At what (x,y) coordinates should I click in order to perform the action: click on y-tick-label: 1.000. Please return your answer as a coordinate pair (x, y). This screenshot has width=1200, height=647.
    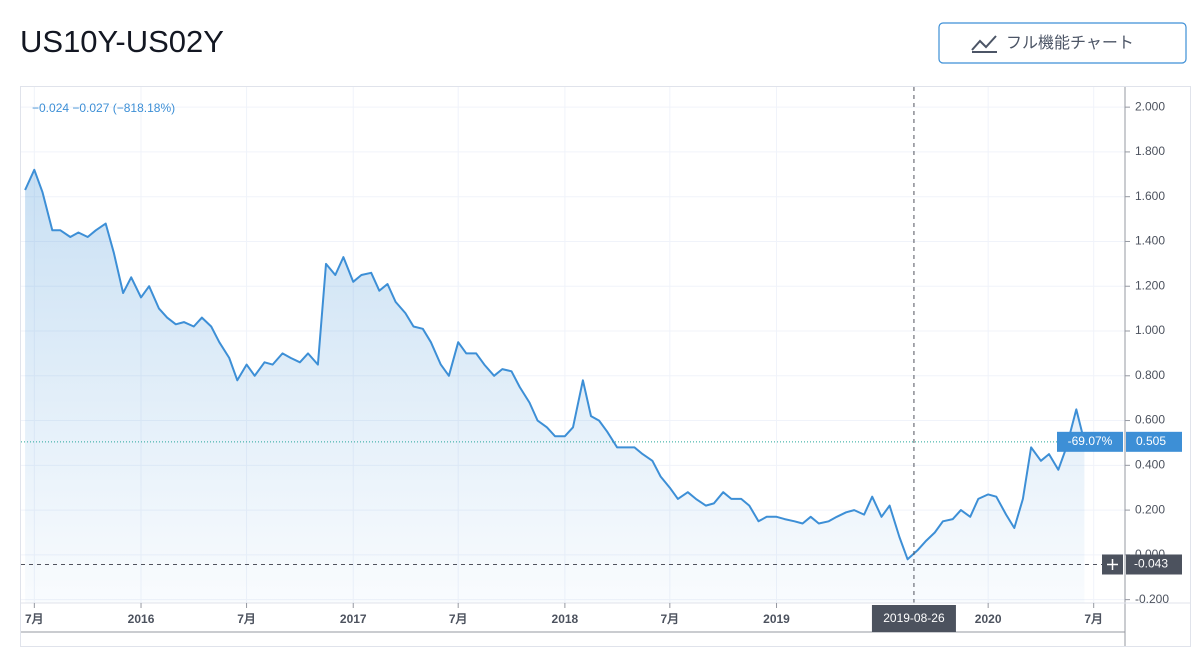
    Looking at the image, I should click on (1150, 330).